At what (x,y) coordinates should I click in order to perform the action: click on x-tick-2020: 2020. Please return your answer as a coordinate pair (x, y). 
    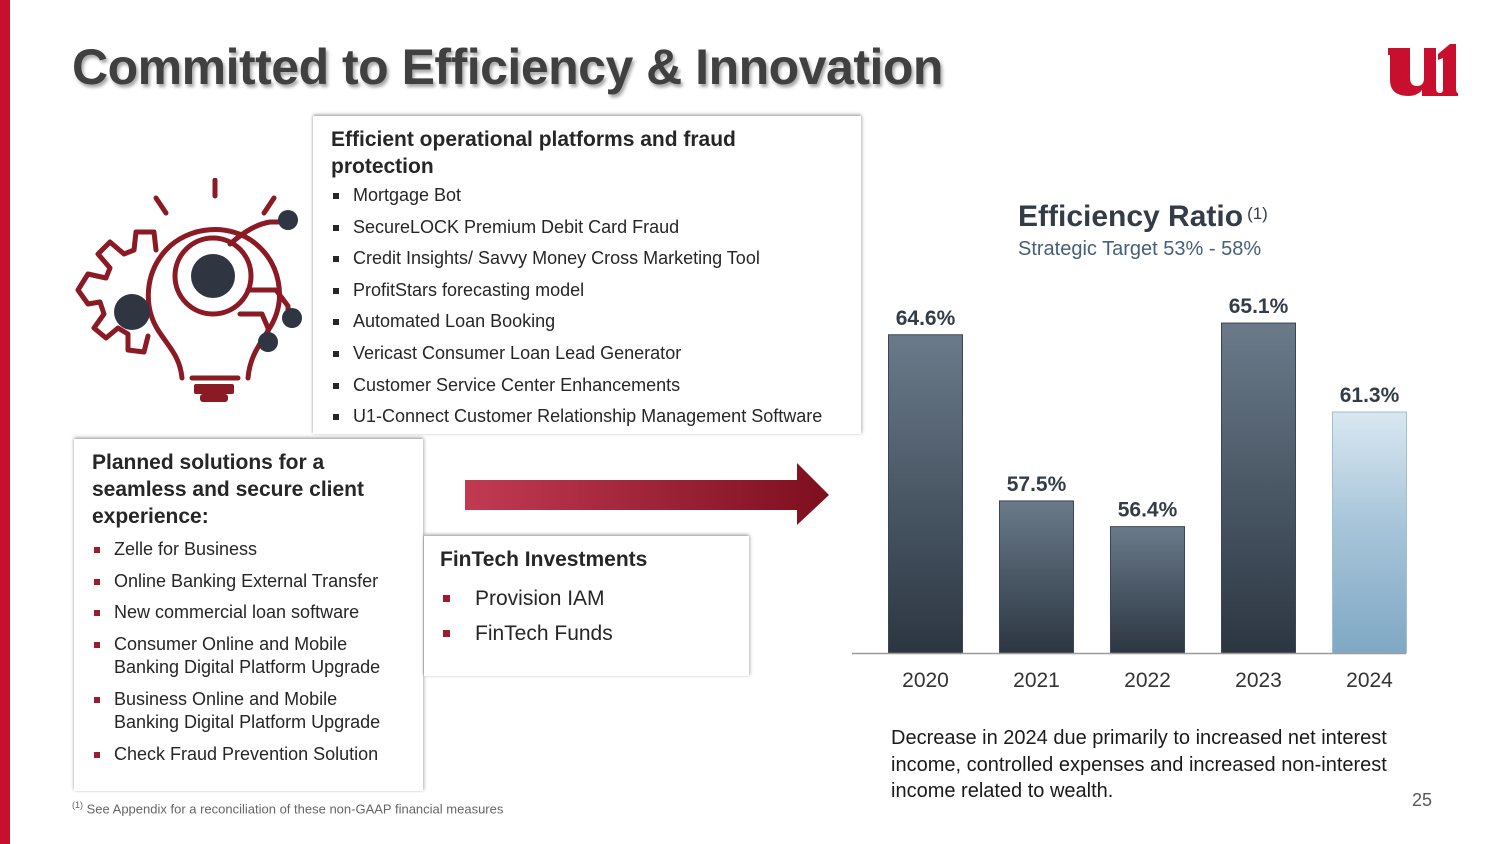
    Looking at the image, I should click on (925, 680).